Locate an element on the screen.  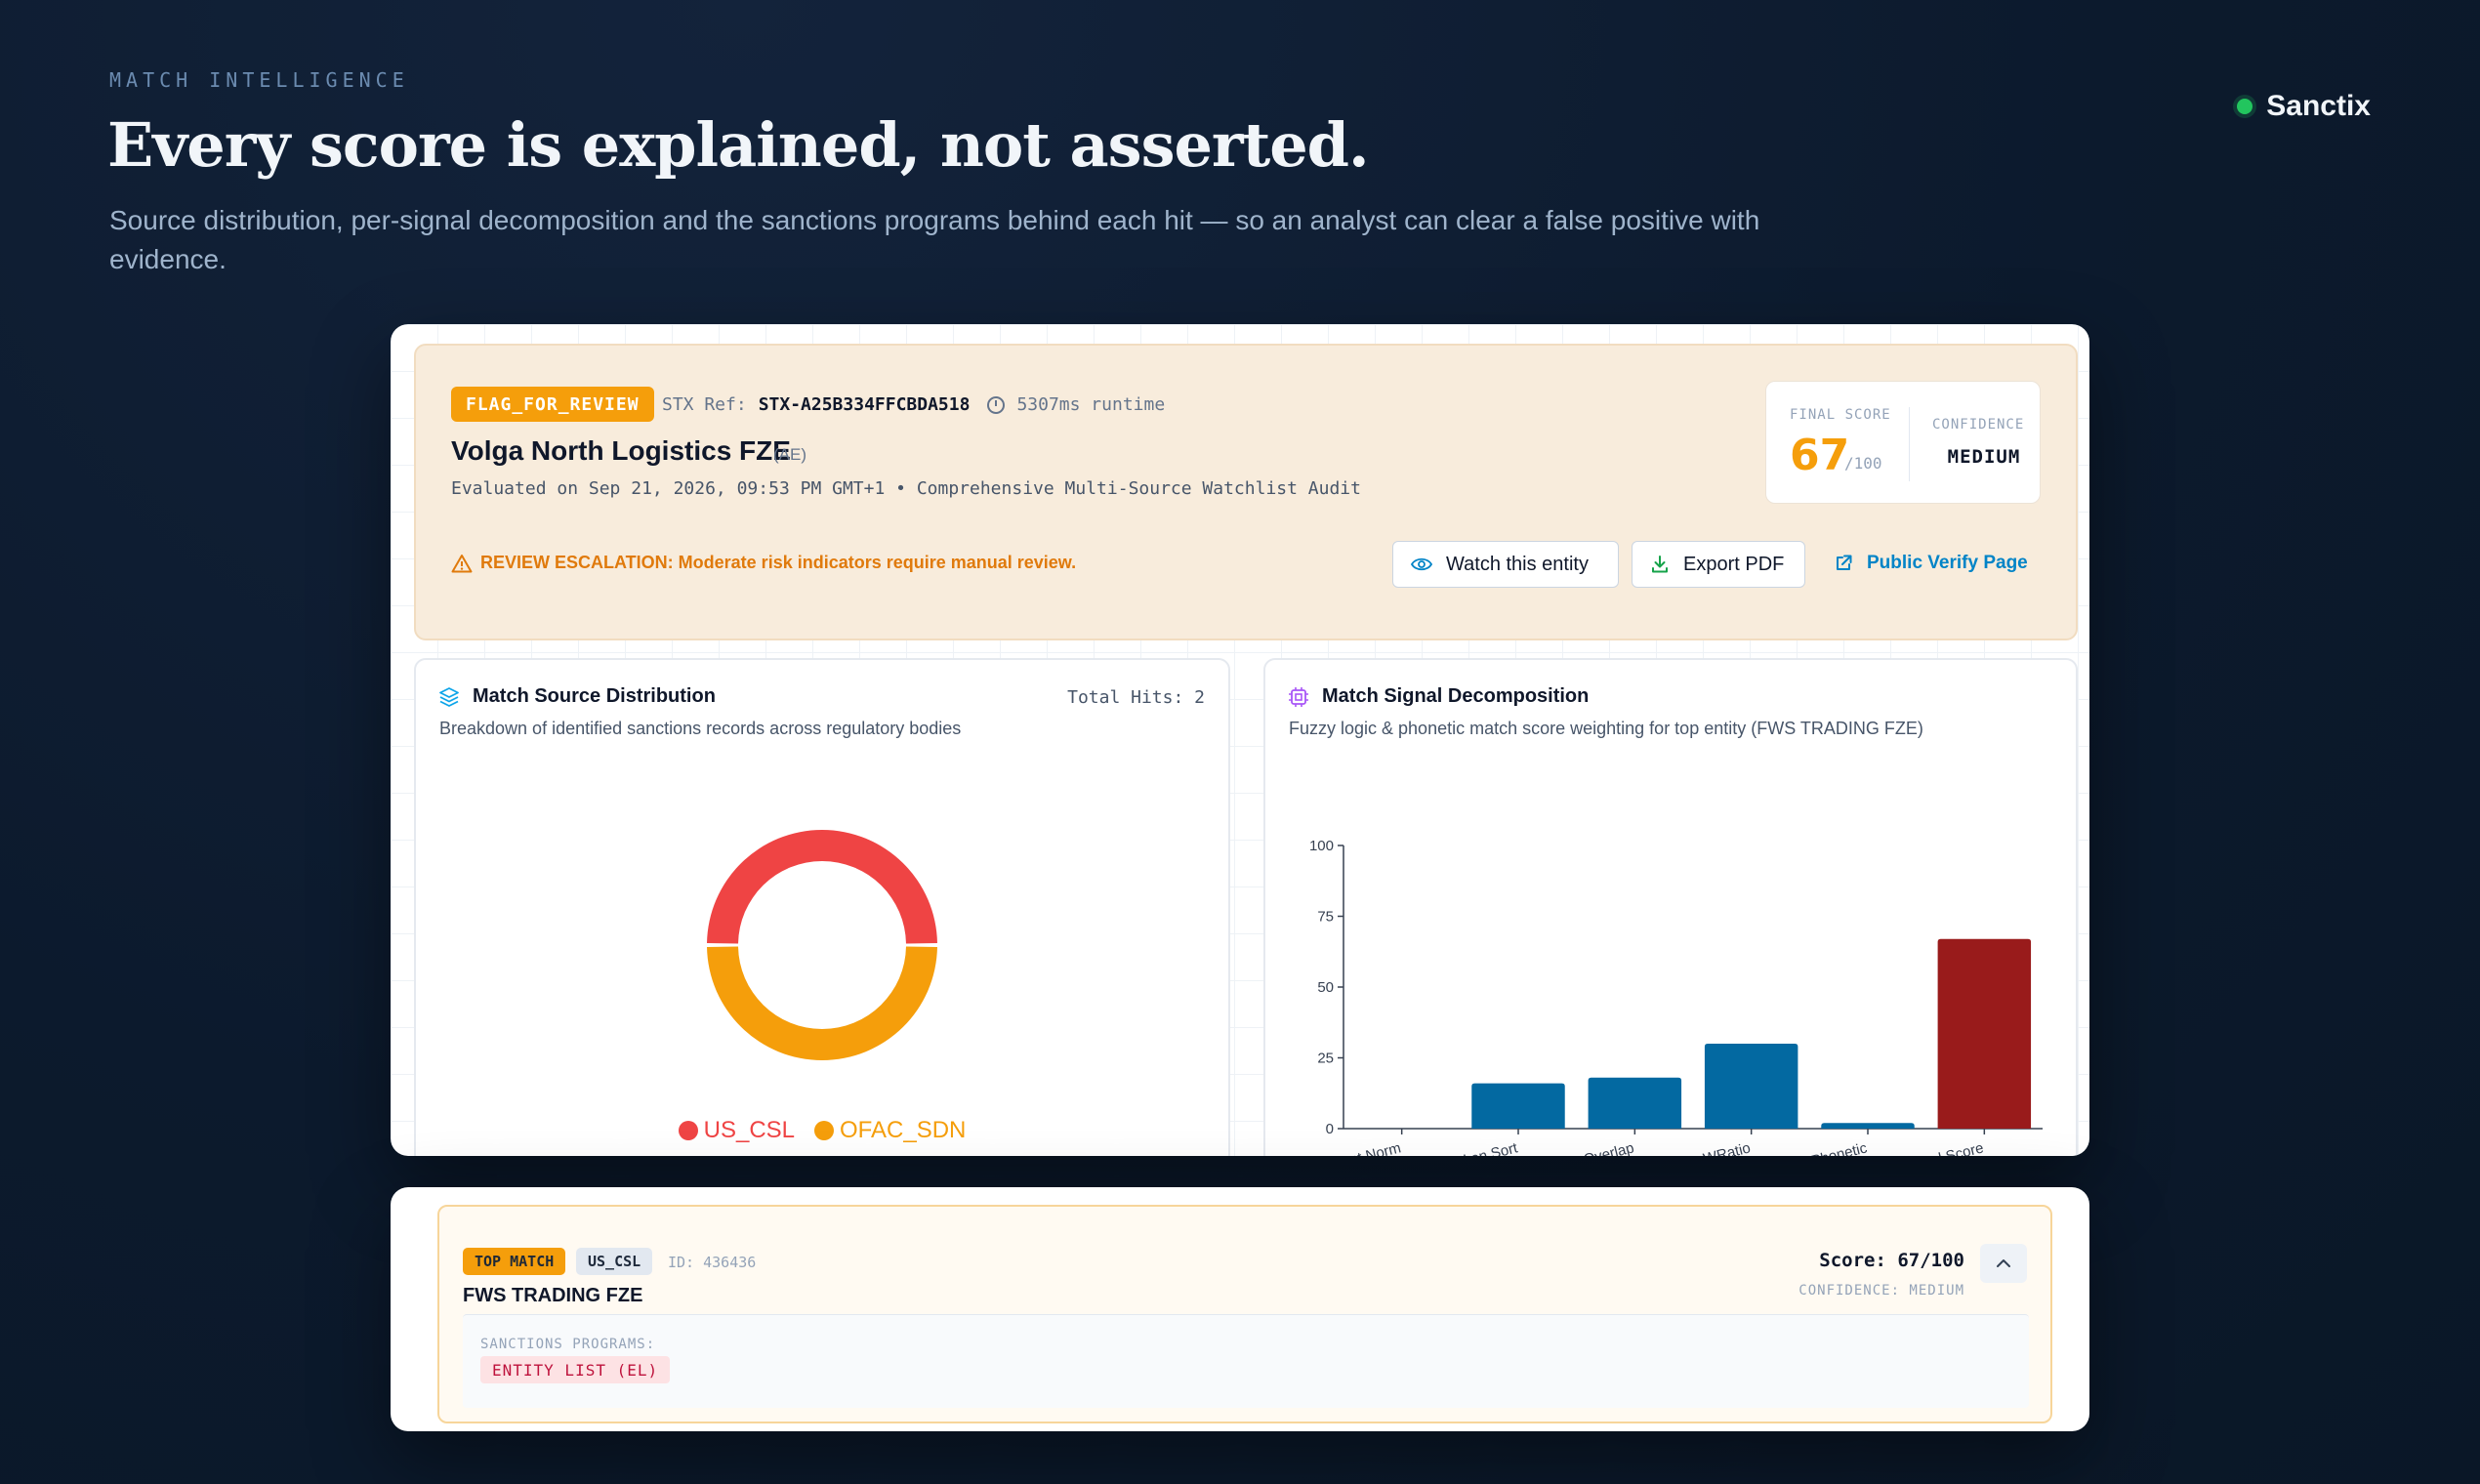
x-tick-label: Final Score is located at coordinates (1948, 1148).